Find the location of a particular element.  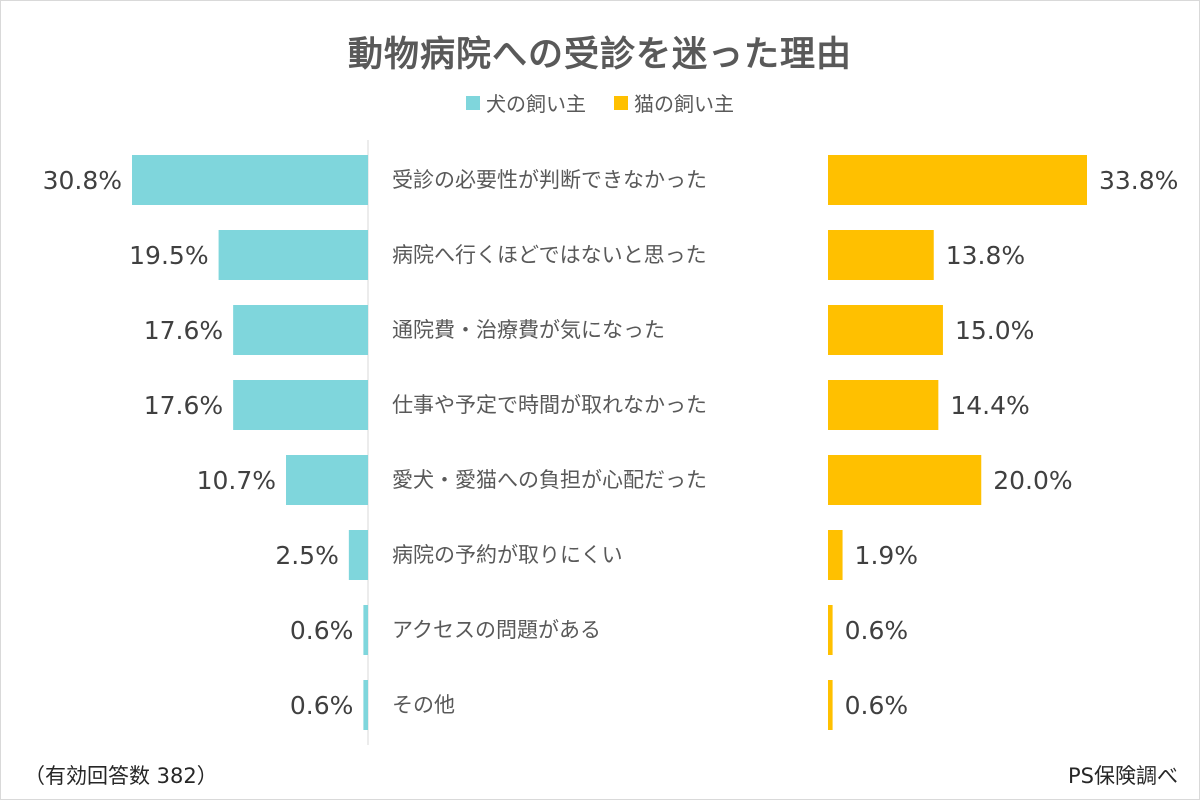

data-label-dog-0: 30.8% is located at coordinates (82, 180).